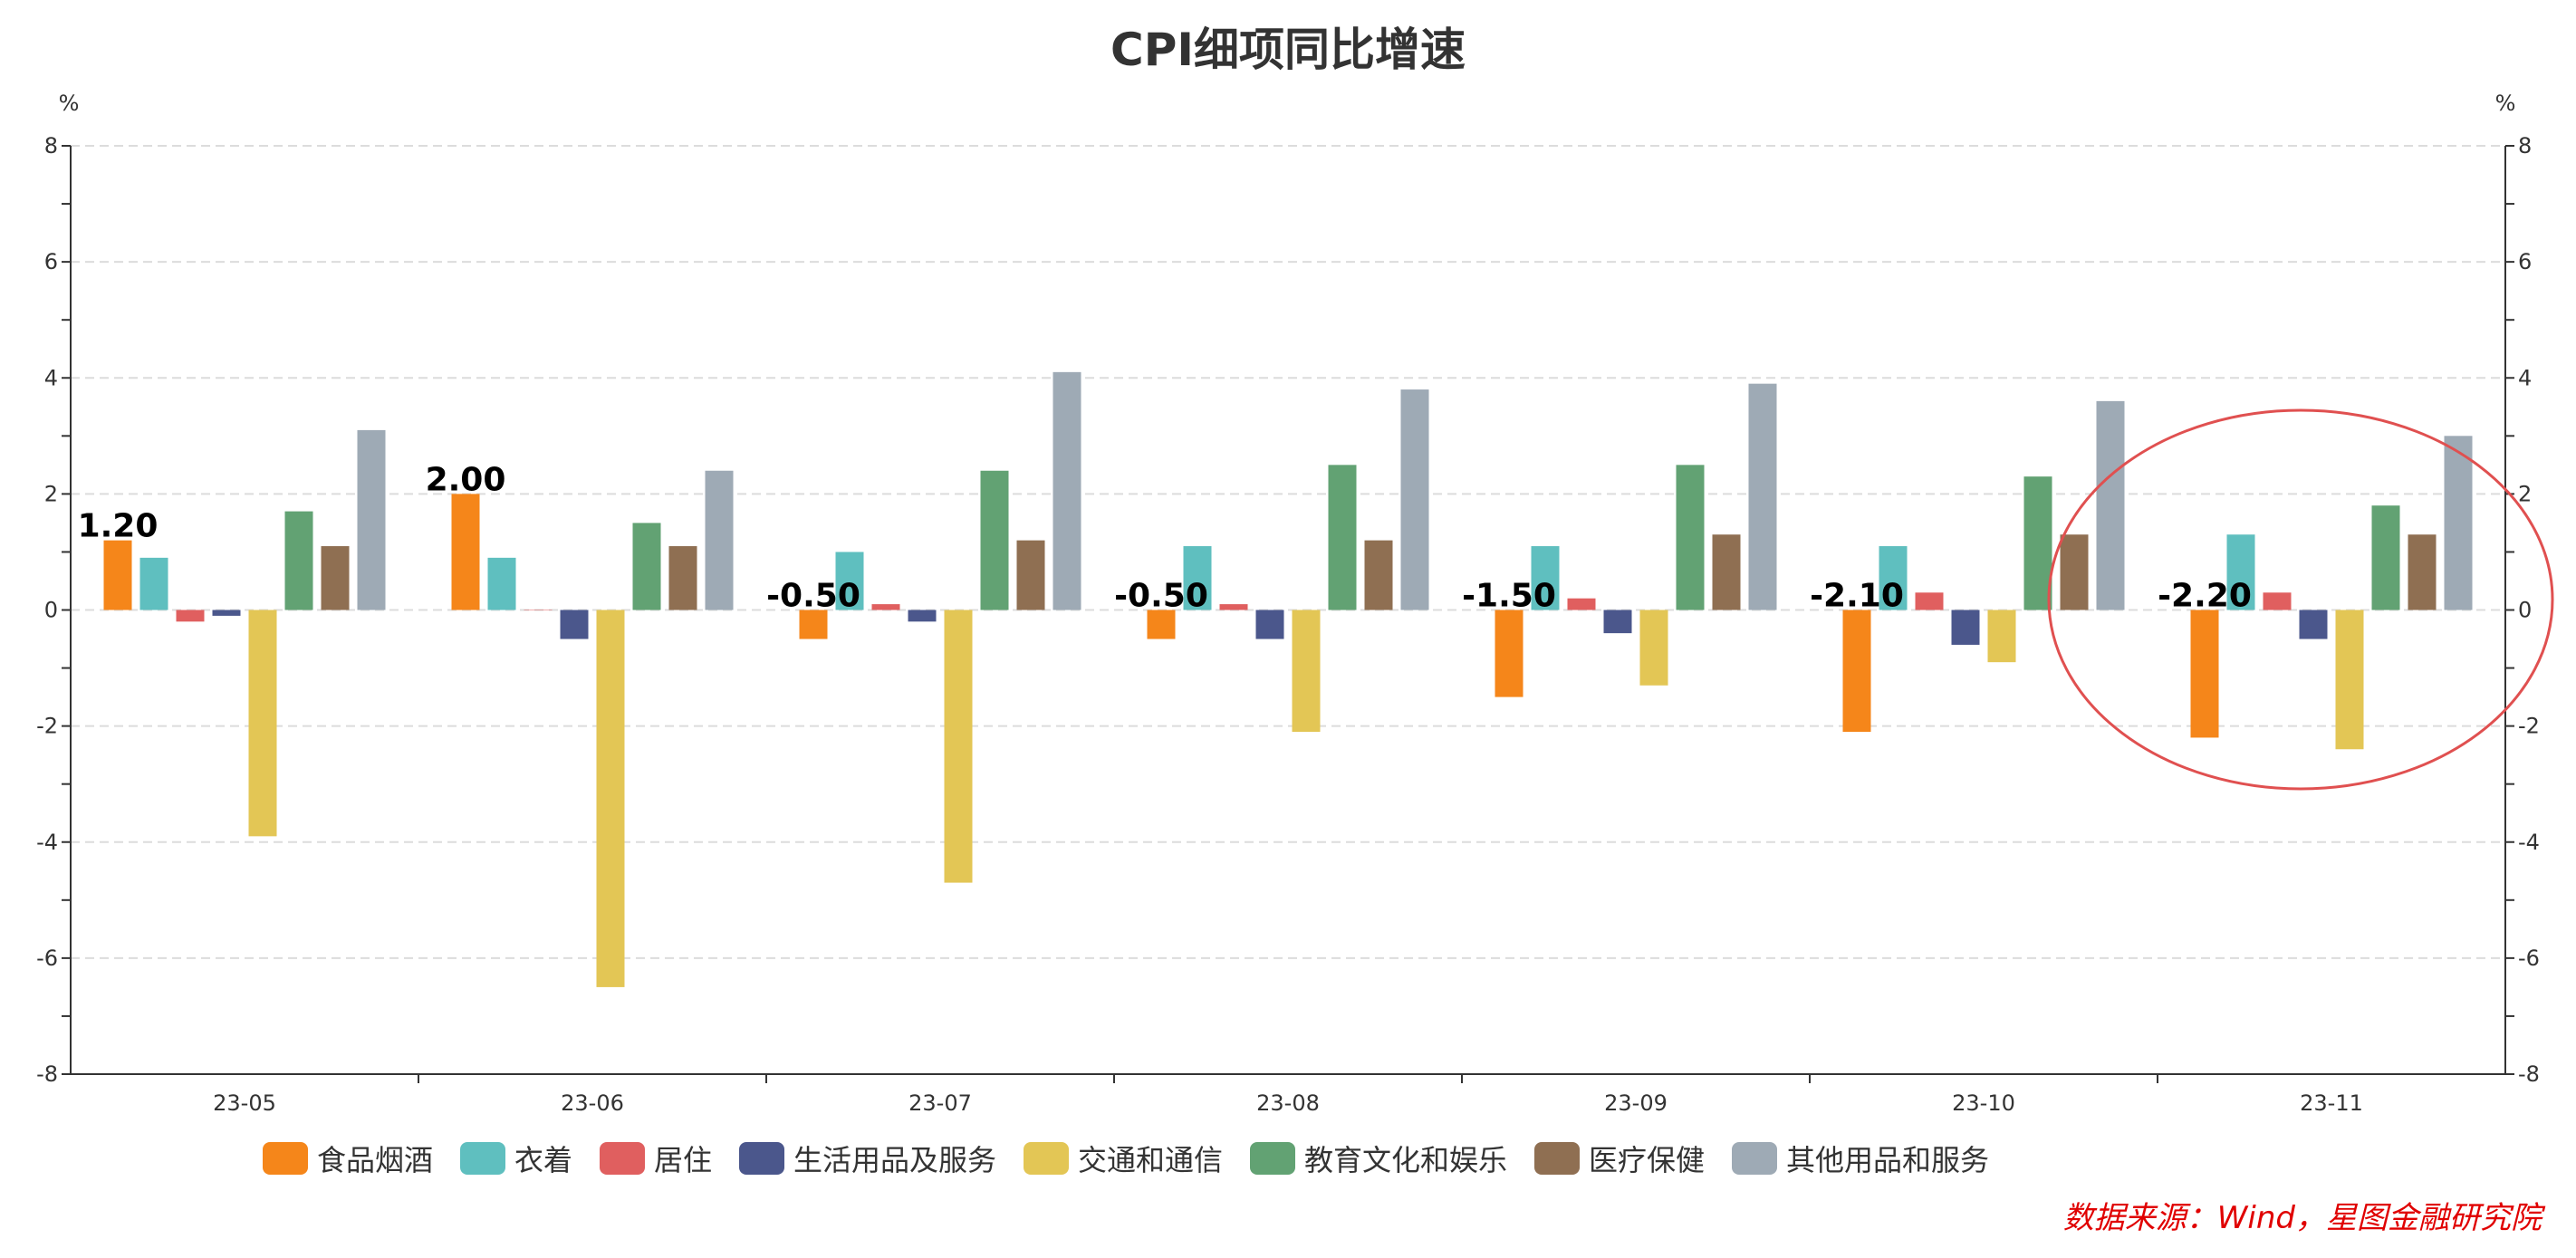 This screenshot has height=1258, width=2576. I want to click on data-label: -2.20, so click(2205, 596).